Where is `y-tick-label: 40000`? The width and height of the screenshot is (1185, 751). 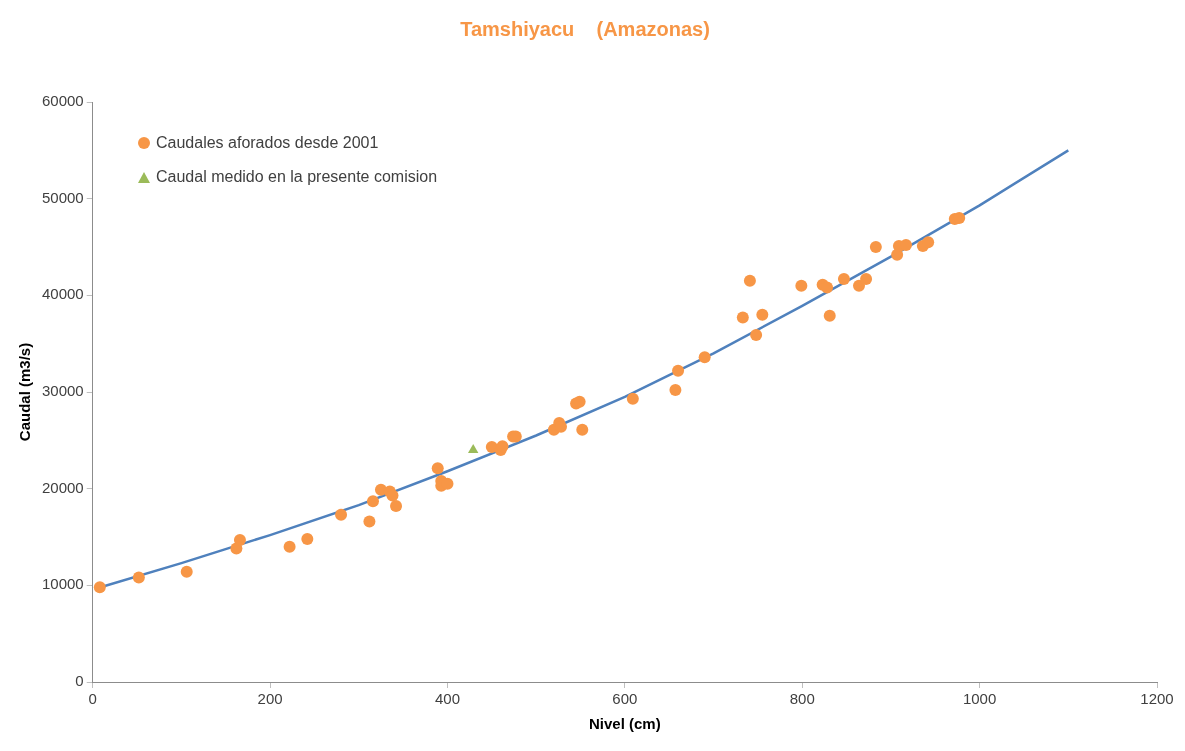 y-tick-label: 40000 is located at coordinates (62, 294).